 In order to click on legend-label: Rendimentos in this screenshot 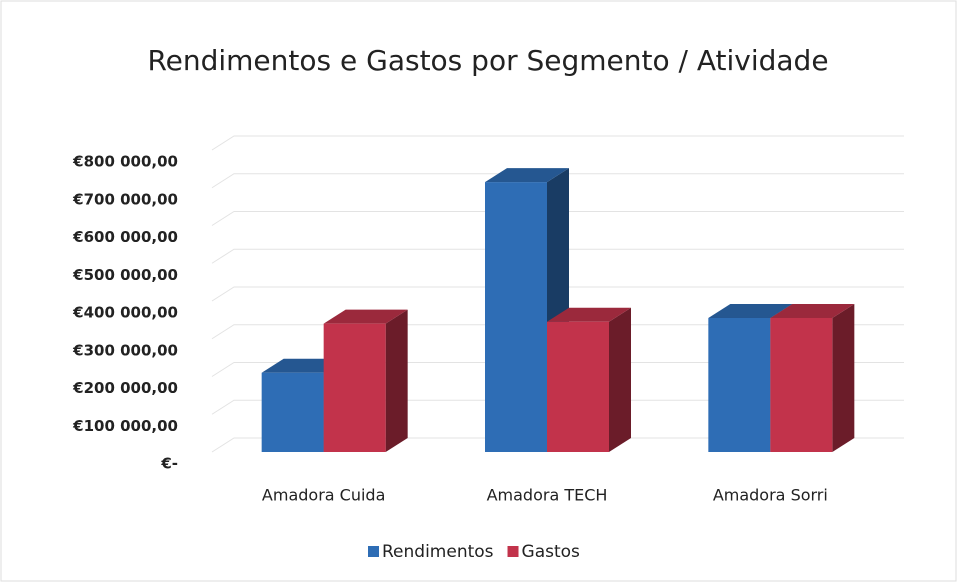, I will do `click(438, 552)`.